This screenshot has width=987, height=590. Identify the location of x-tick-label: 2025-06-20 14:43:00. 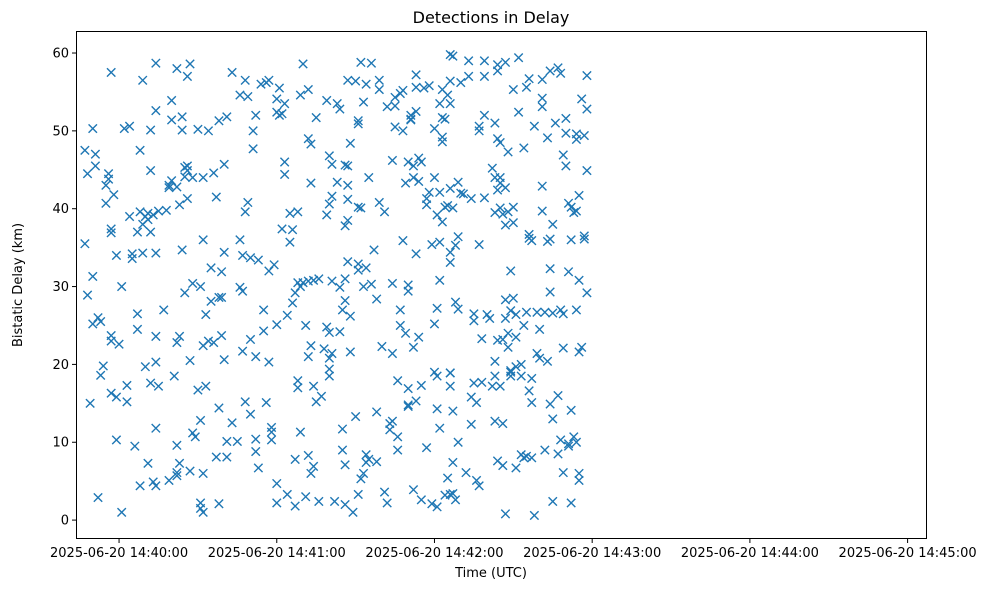
(592, 553).